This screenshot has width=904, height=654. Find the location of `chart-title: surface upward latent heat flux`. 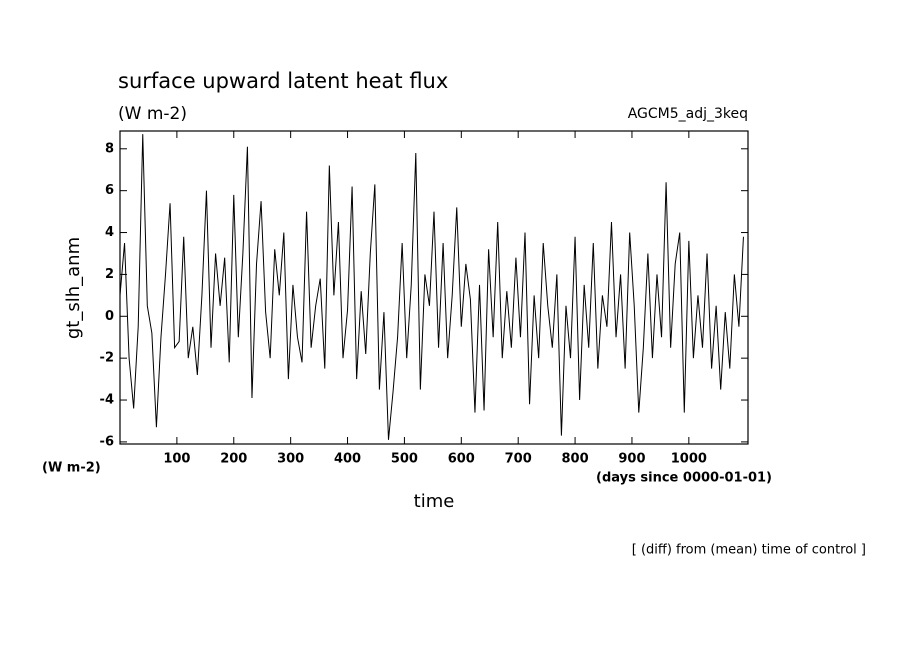

chart-title: surface upward latent heat flux is located at coordinates (283, 81).